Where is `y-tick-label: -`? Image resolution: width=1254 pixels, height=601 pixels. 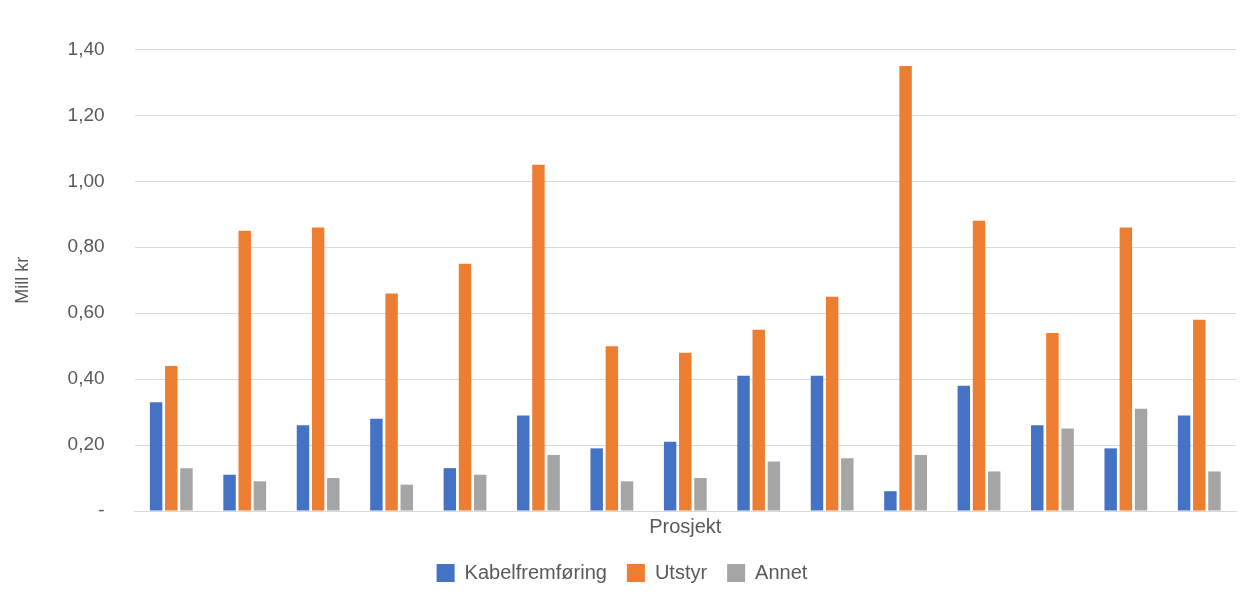 y-tick-label: - is located at coordinates (101, 510).